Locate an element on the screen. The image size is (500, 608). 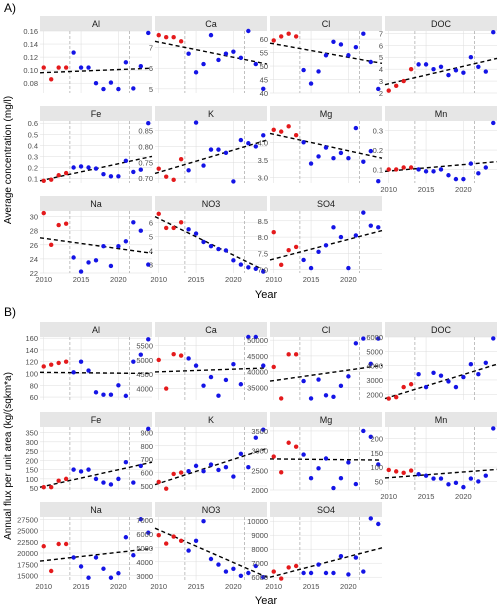
x-tick-label: 2010 is located at coordinates (43, 586).